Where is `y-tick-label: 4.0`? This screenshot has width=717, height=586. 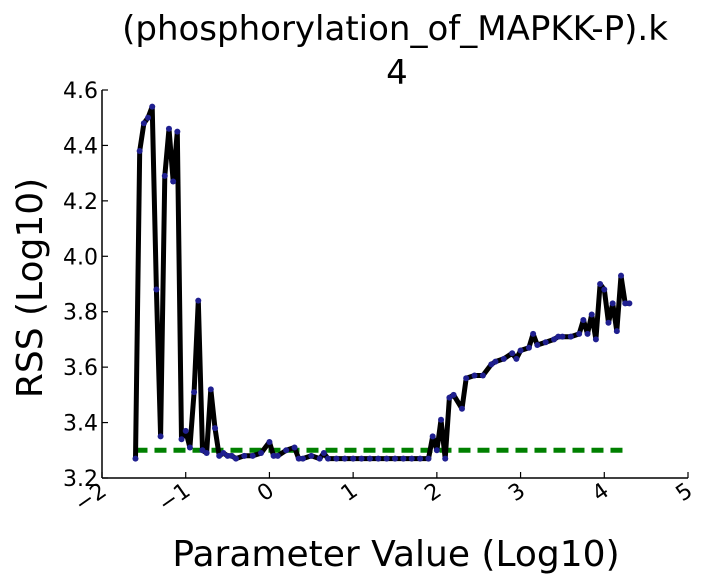 y-tick-label: 4.0 is located at coordinates (80, 257).